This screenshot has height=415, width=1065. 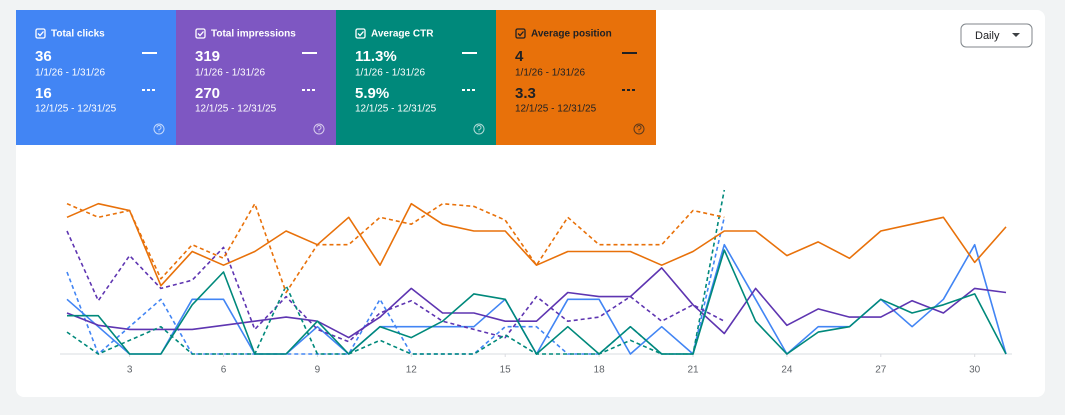 I want to click on current-value: 319, so click(x=207, y=56).